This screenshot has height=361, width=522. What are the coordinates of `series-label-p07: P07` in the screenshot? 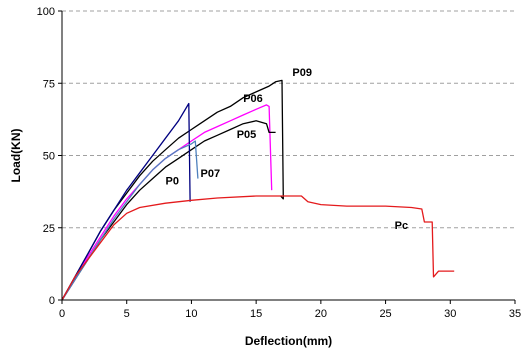 It's located at (210, 174).